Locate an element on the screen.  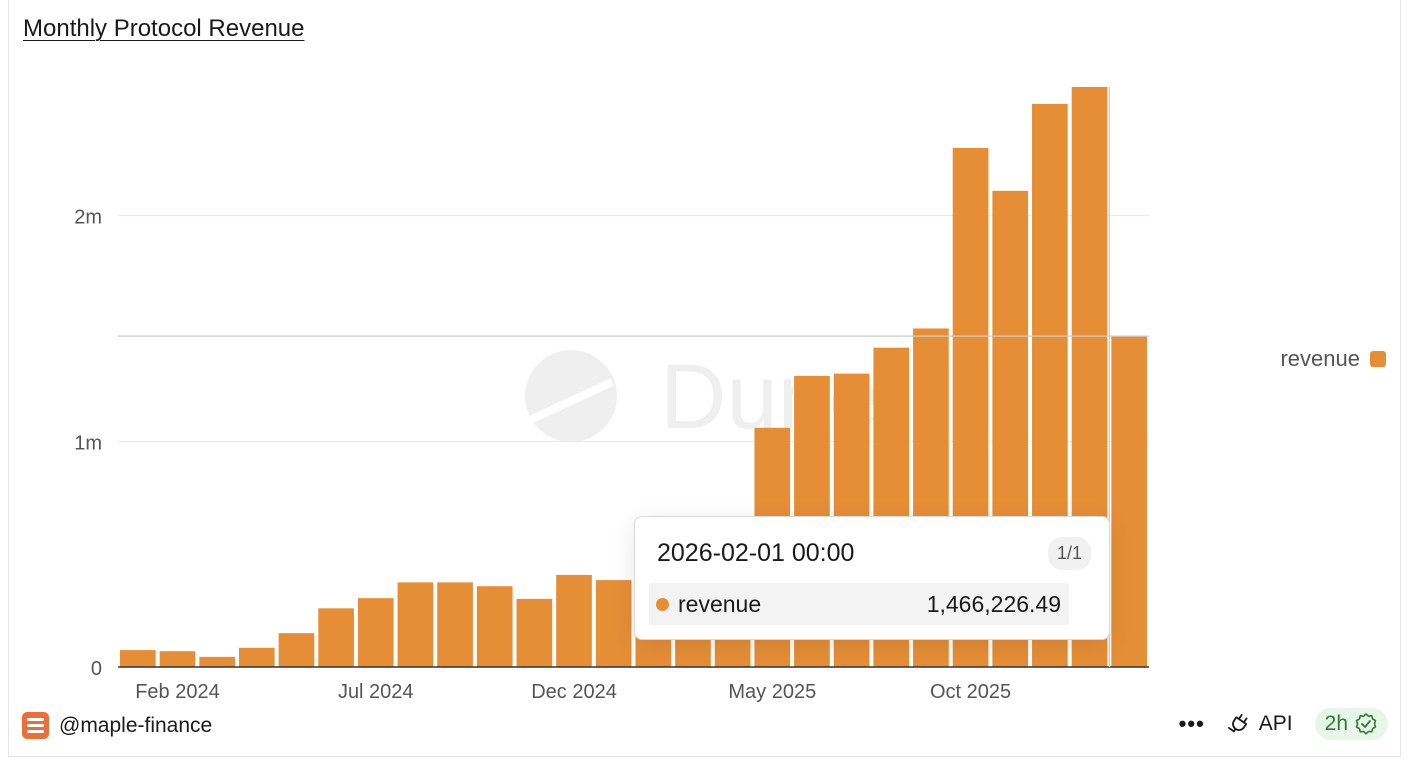
verified-badge-icon is located at coordinates (1366, 724).